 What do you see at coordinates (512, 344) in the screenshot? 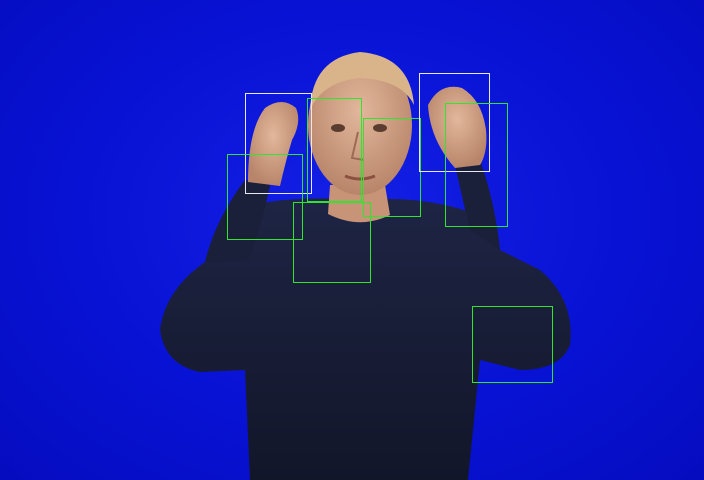
I see `detection-box-right-elbow` at bounding box center [512, 344].